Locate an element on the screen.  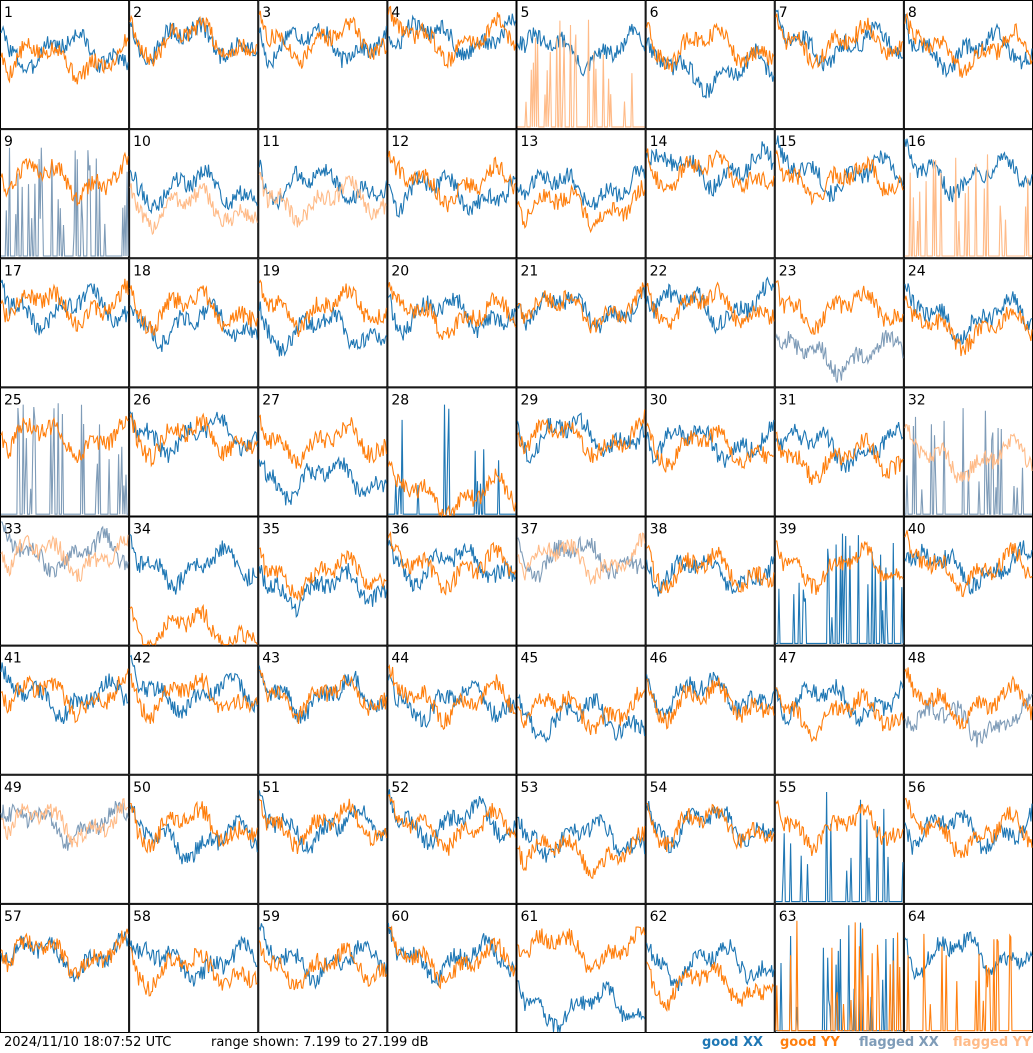
panel-15: 15 is located at coordinates (839, 194).